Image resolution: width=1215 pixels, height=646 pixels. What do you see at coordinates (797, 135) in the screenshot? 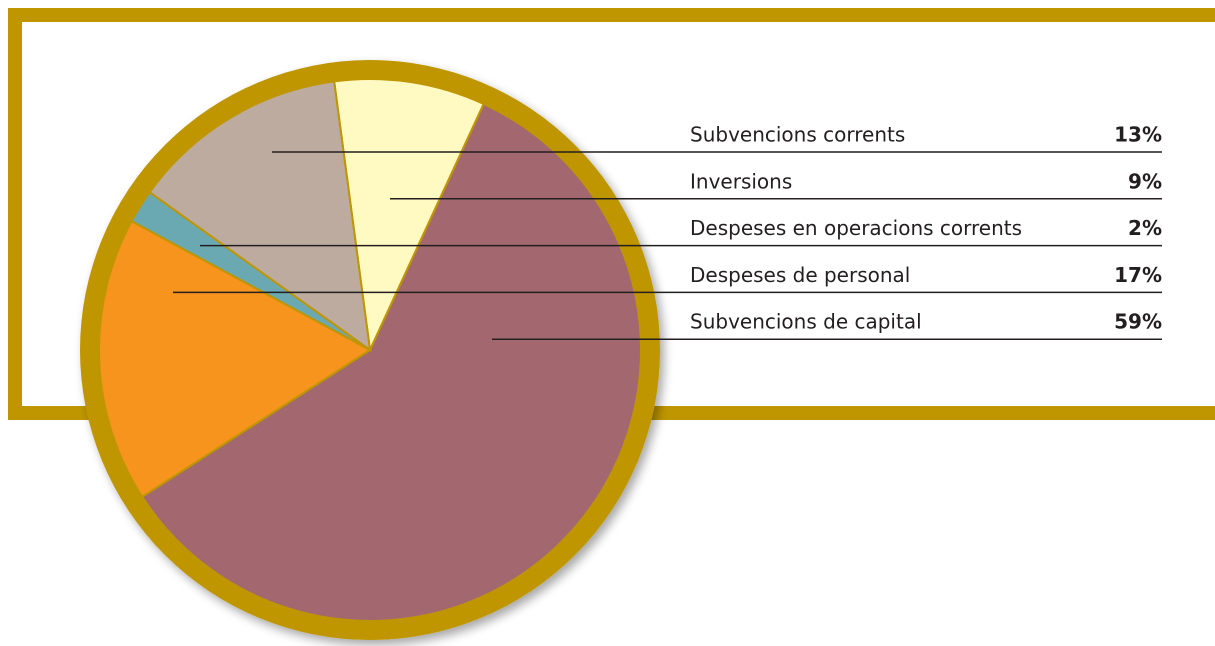
I see `legend-label: Subvencions corrents` at bounding box center [797, 135].